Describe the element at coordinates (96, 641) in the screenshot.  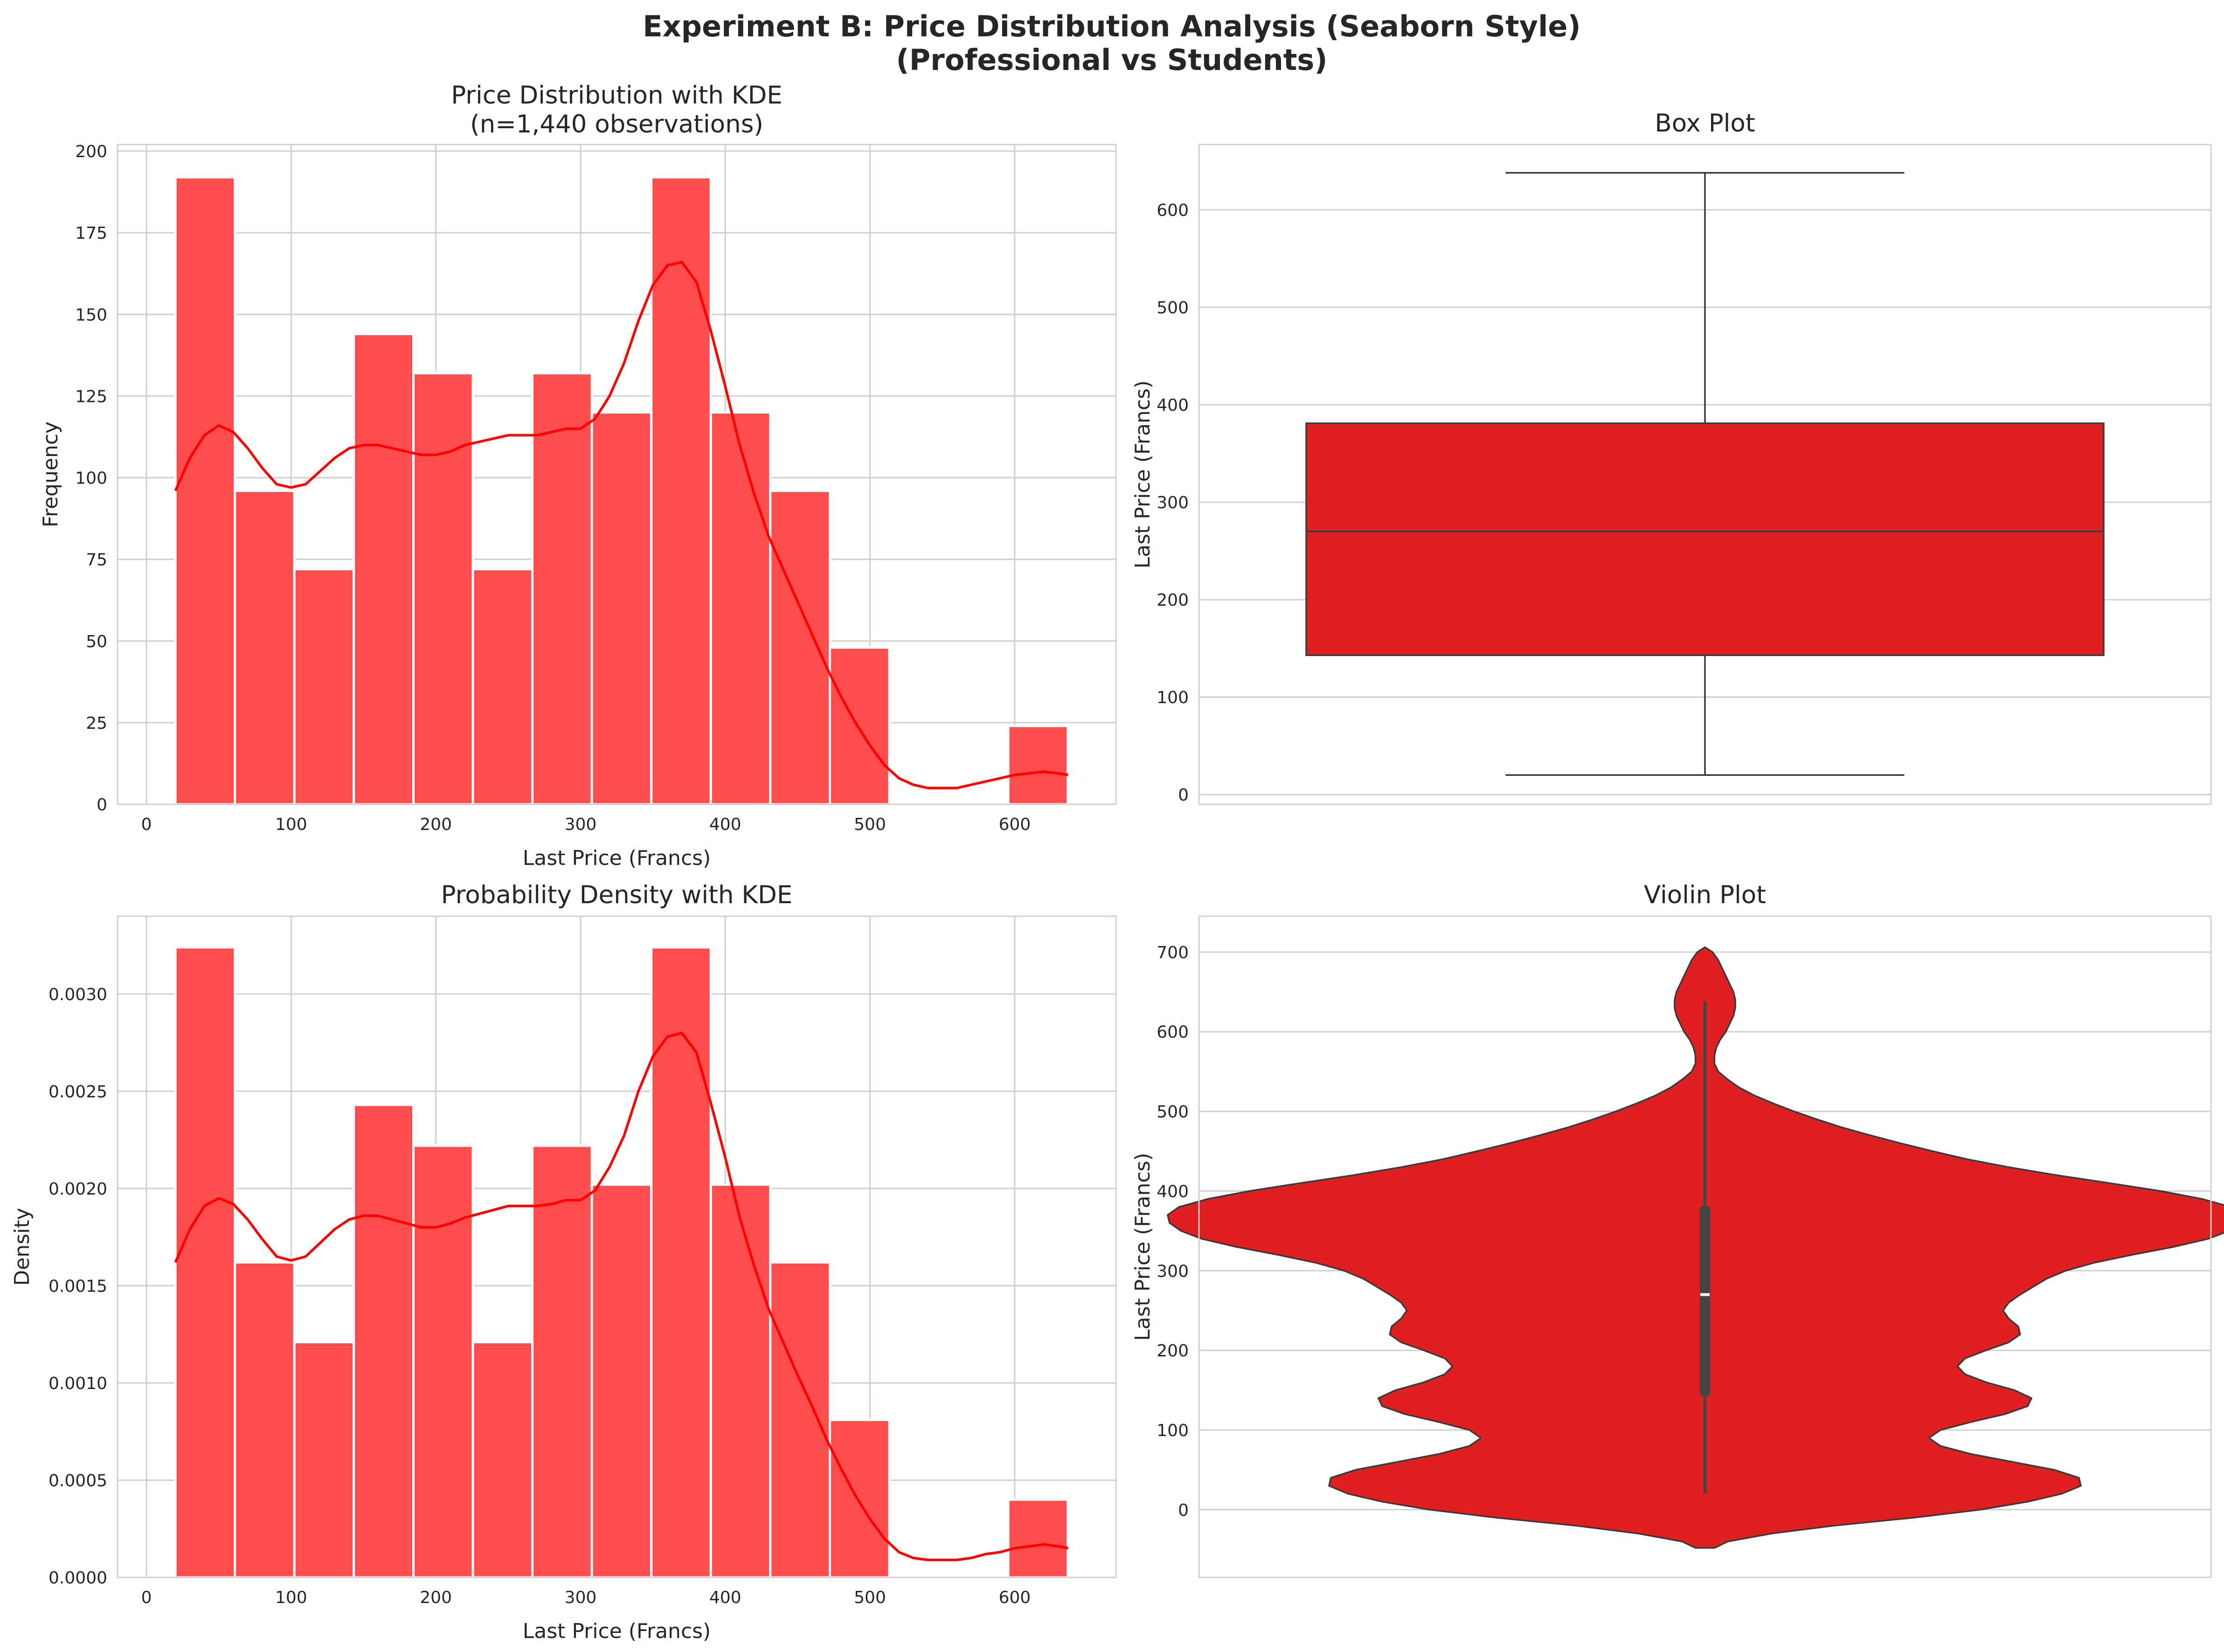
I see `y-tick-label: 50` at that location.